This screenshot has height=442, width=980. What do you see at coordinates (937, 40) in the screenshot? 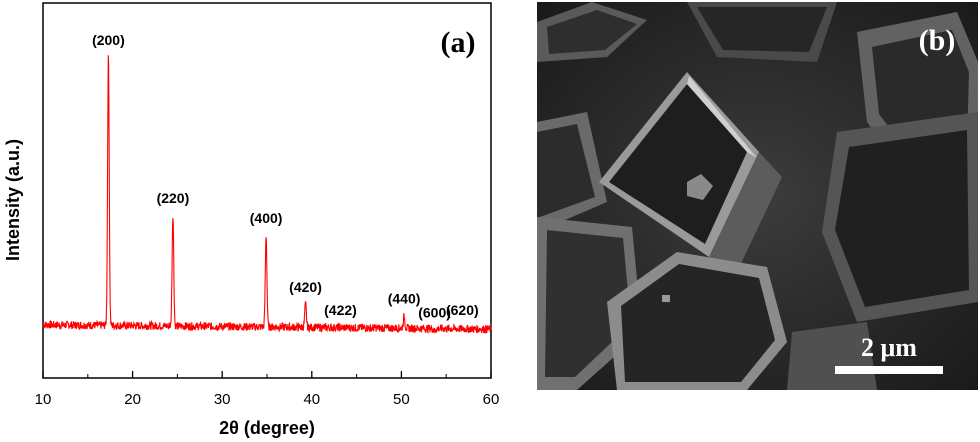
I see `panel-label-b: (b)` at bounding box center [937, 40].